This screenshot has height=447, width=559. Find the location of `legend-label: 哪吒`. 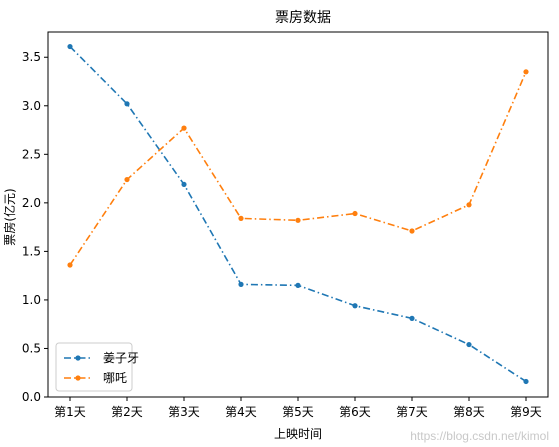

legend-label: 哪吒 is located at coordinates (115, 378).